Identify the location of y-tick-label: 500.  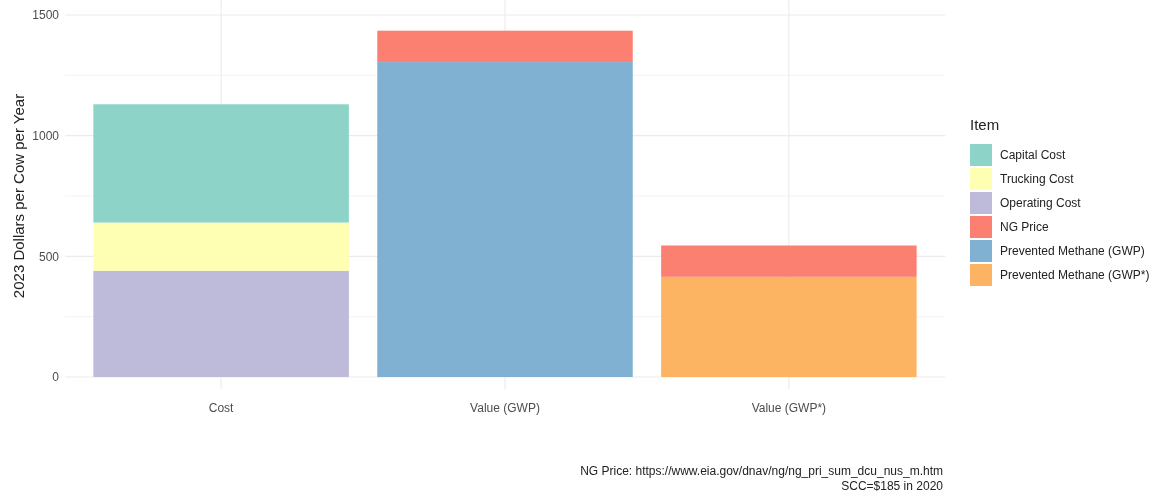
(49, 256).